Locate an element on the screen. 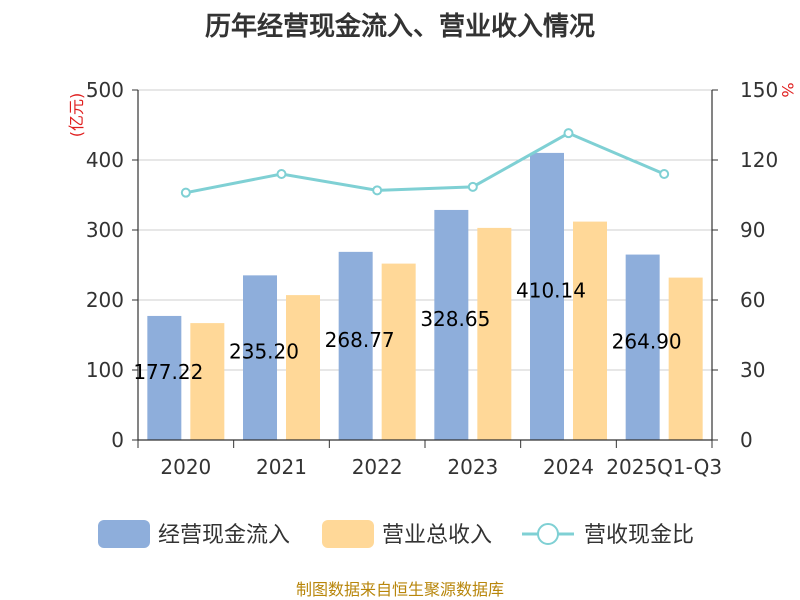  x-axis-tick-label: 2023 is located at coordinates (472, 467).